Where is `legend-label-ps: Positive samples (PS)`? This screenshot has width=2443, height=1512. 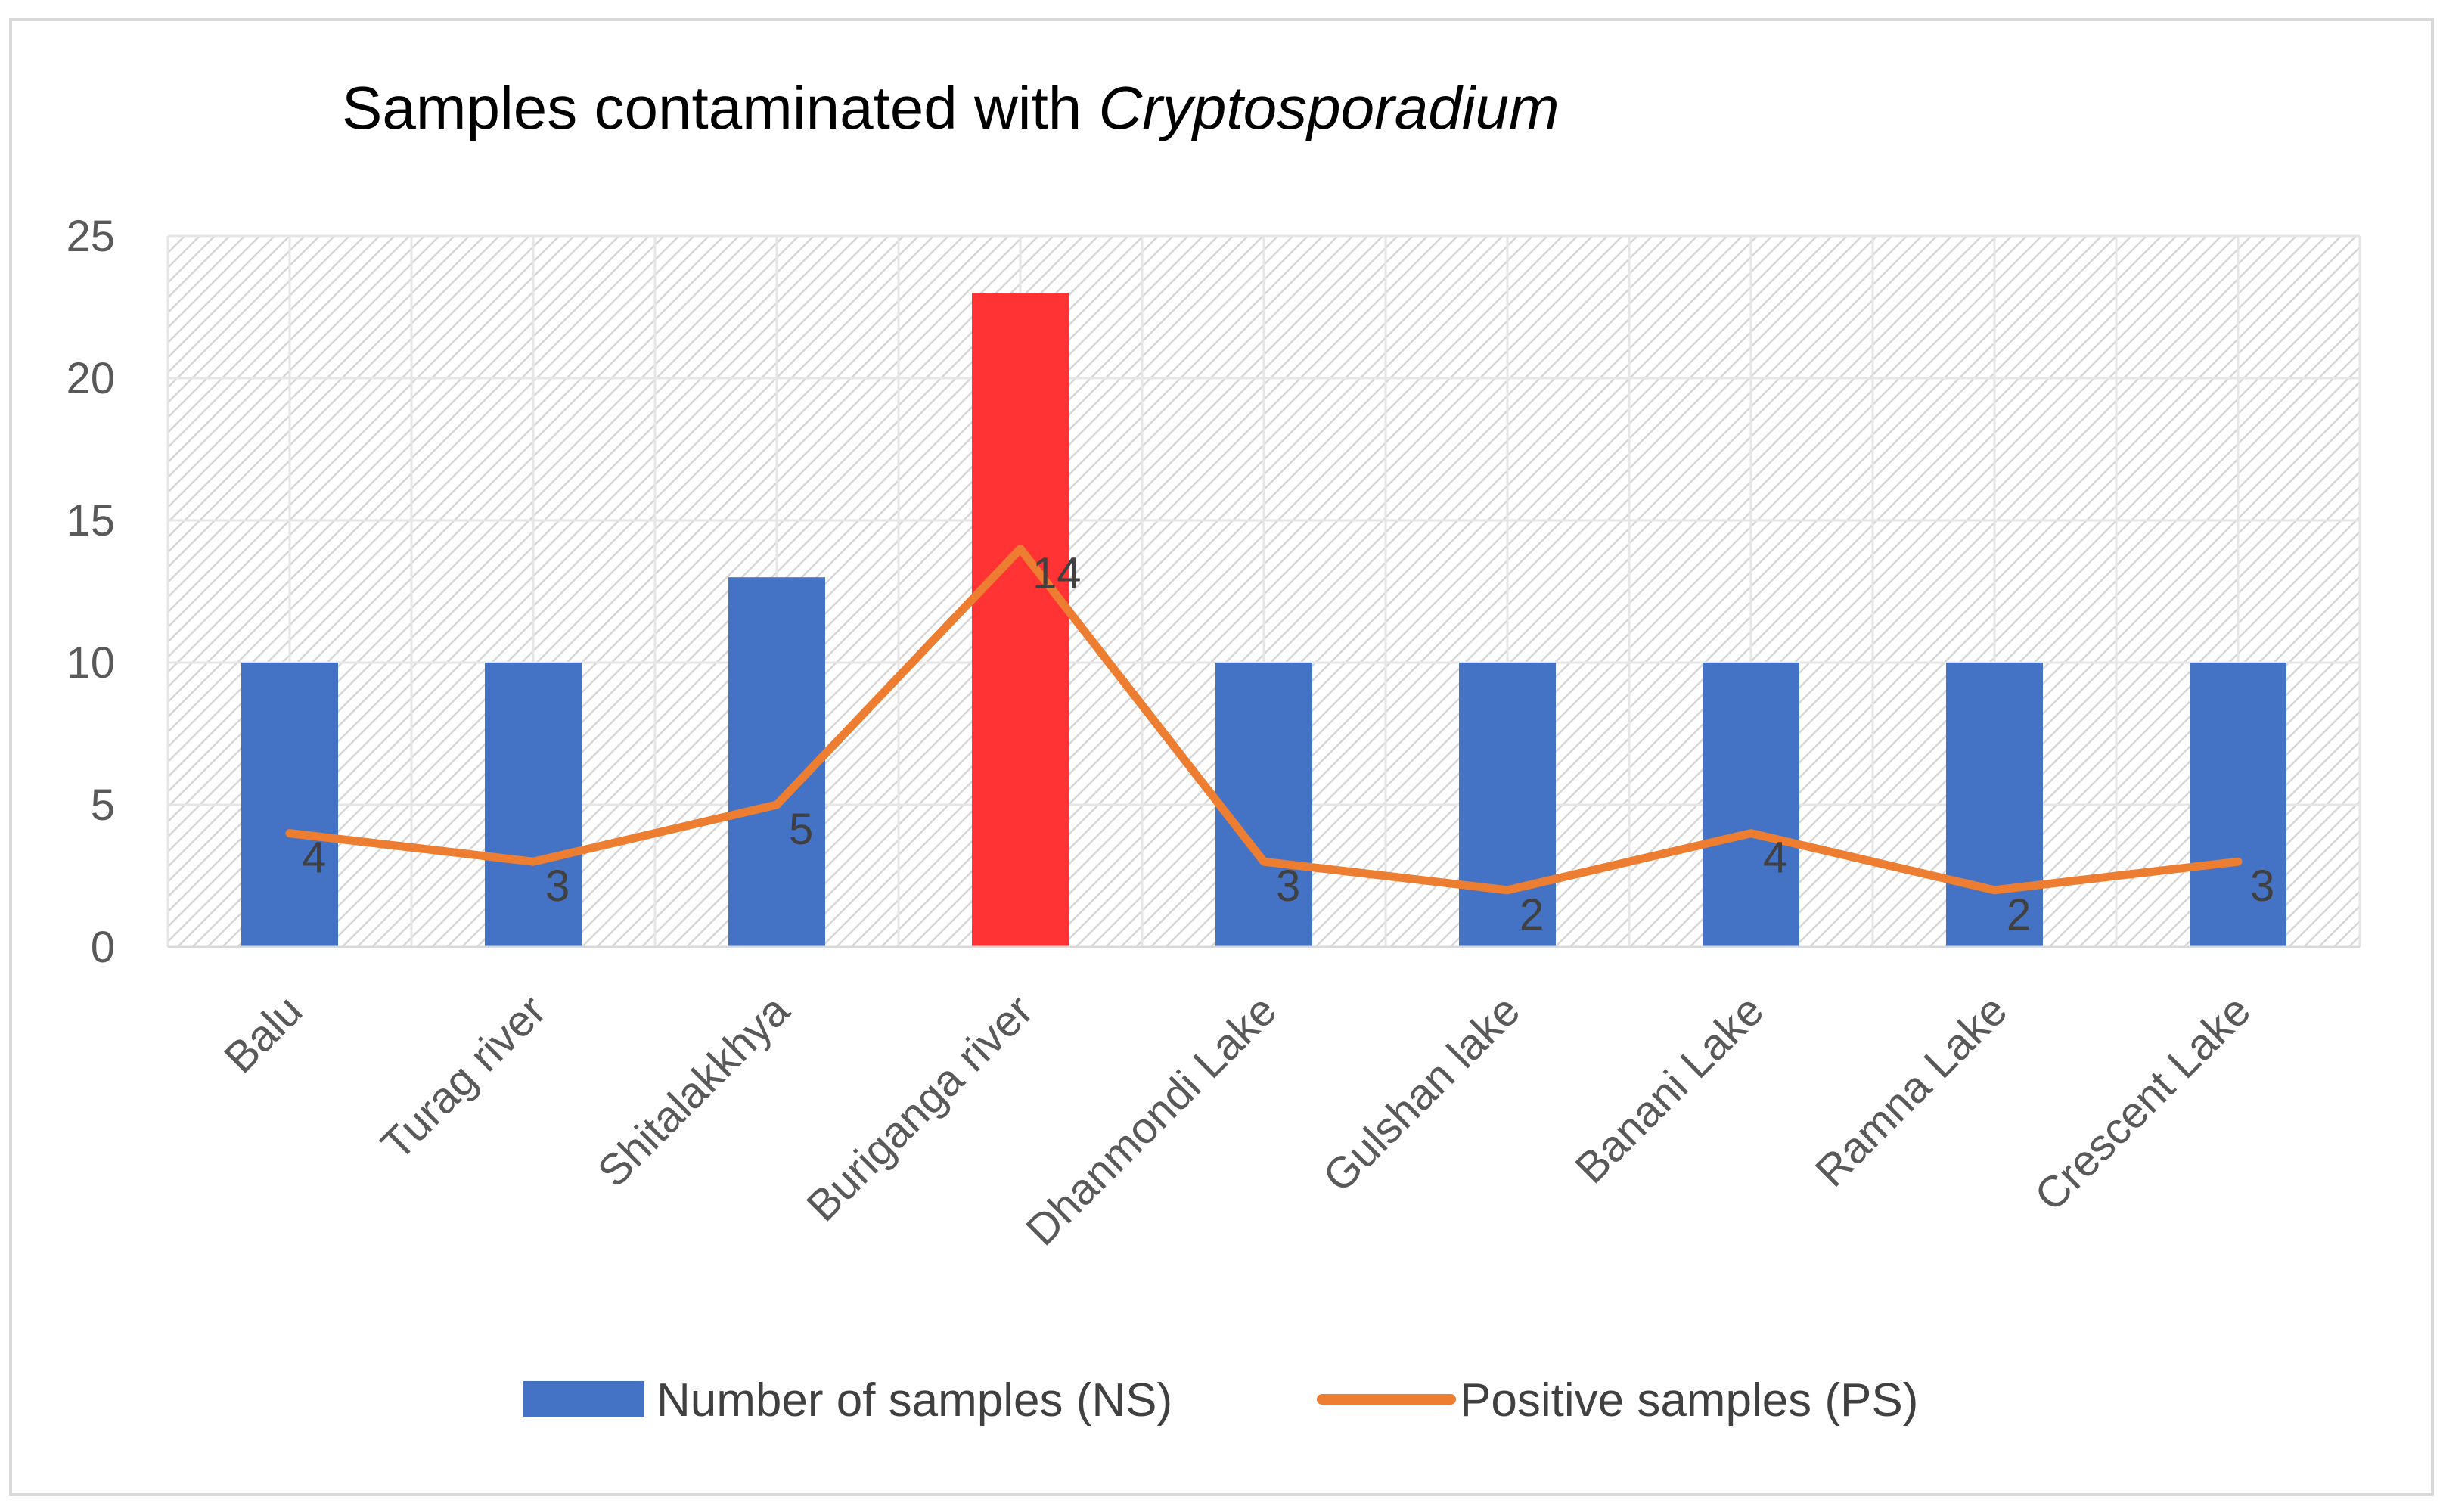 legend-label-ps: Positive samples (PS) is located at coordinates (1689, 1400).